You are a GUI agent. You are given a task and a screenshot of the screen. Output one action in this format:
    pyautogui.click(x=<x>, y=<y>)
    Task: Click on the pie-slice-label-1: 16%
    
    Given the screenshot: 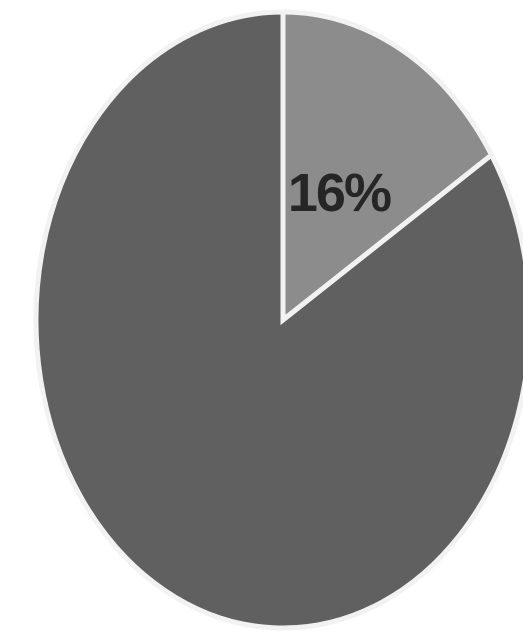 What is the action you would take?
    pyautogui.click(x=339, y=193)
    